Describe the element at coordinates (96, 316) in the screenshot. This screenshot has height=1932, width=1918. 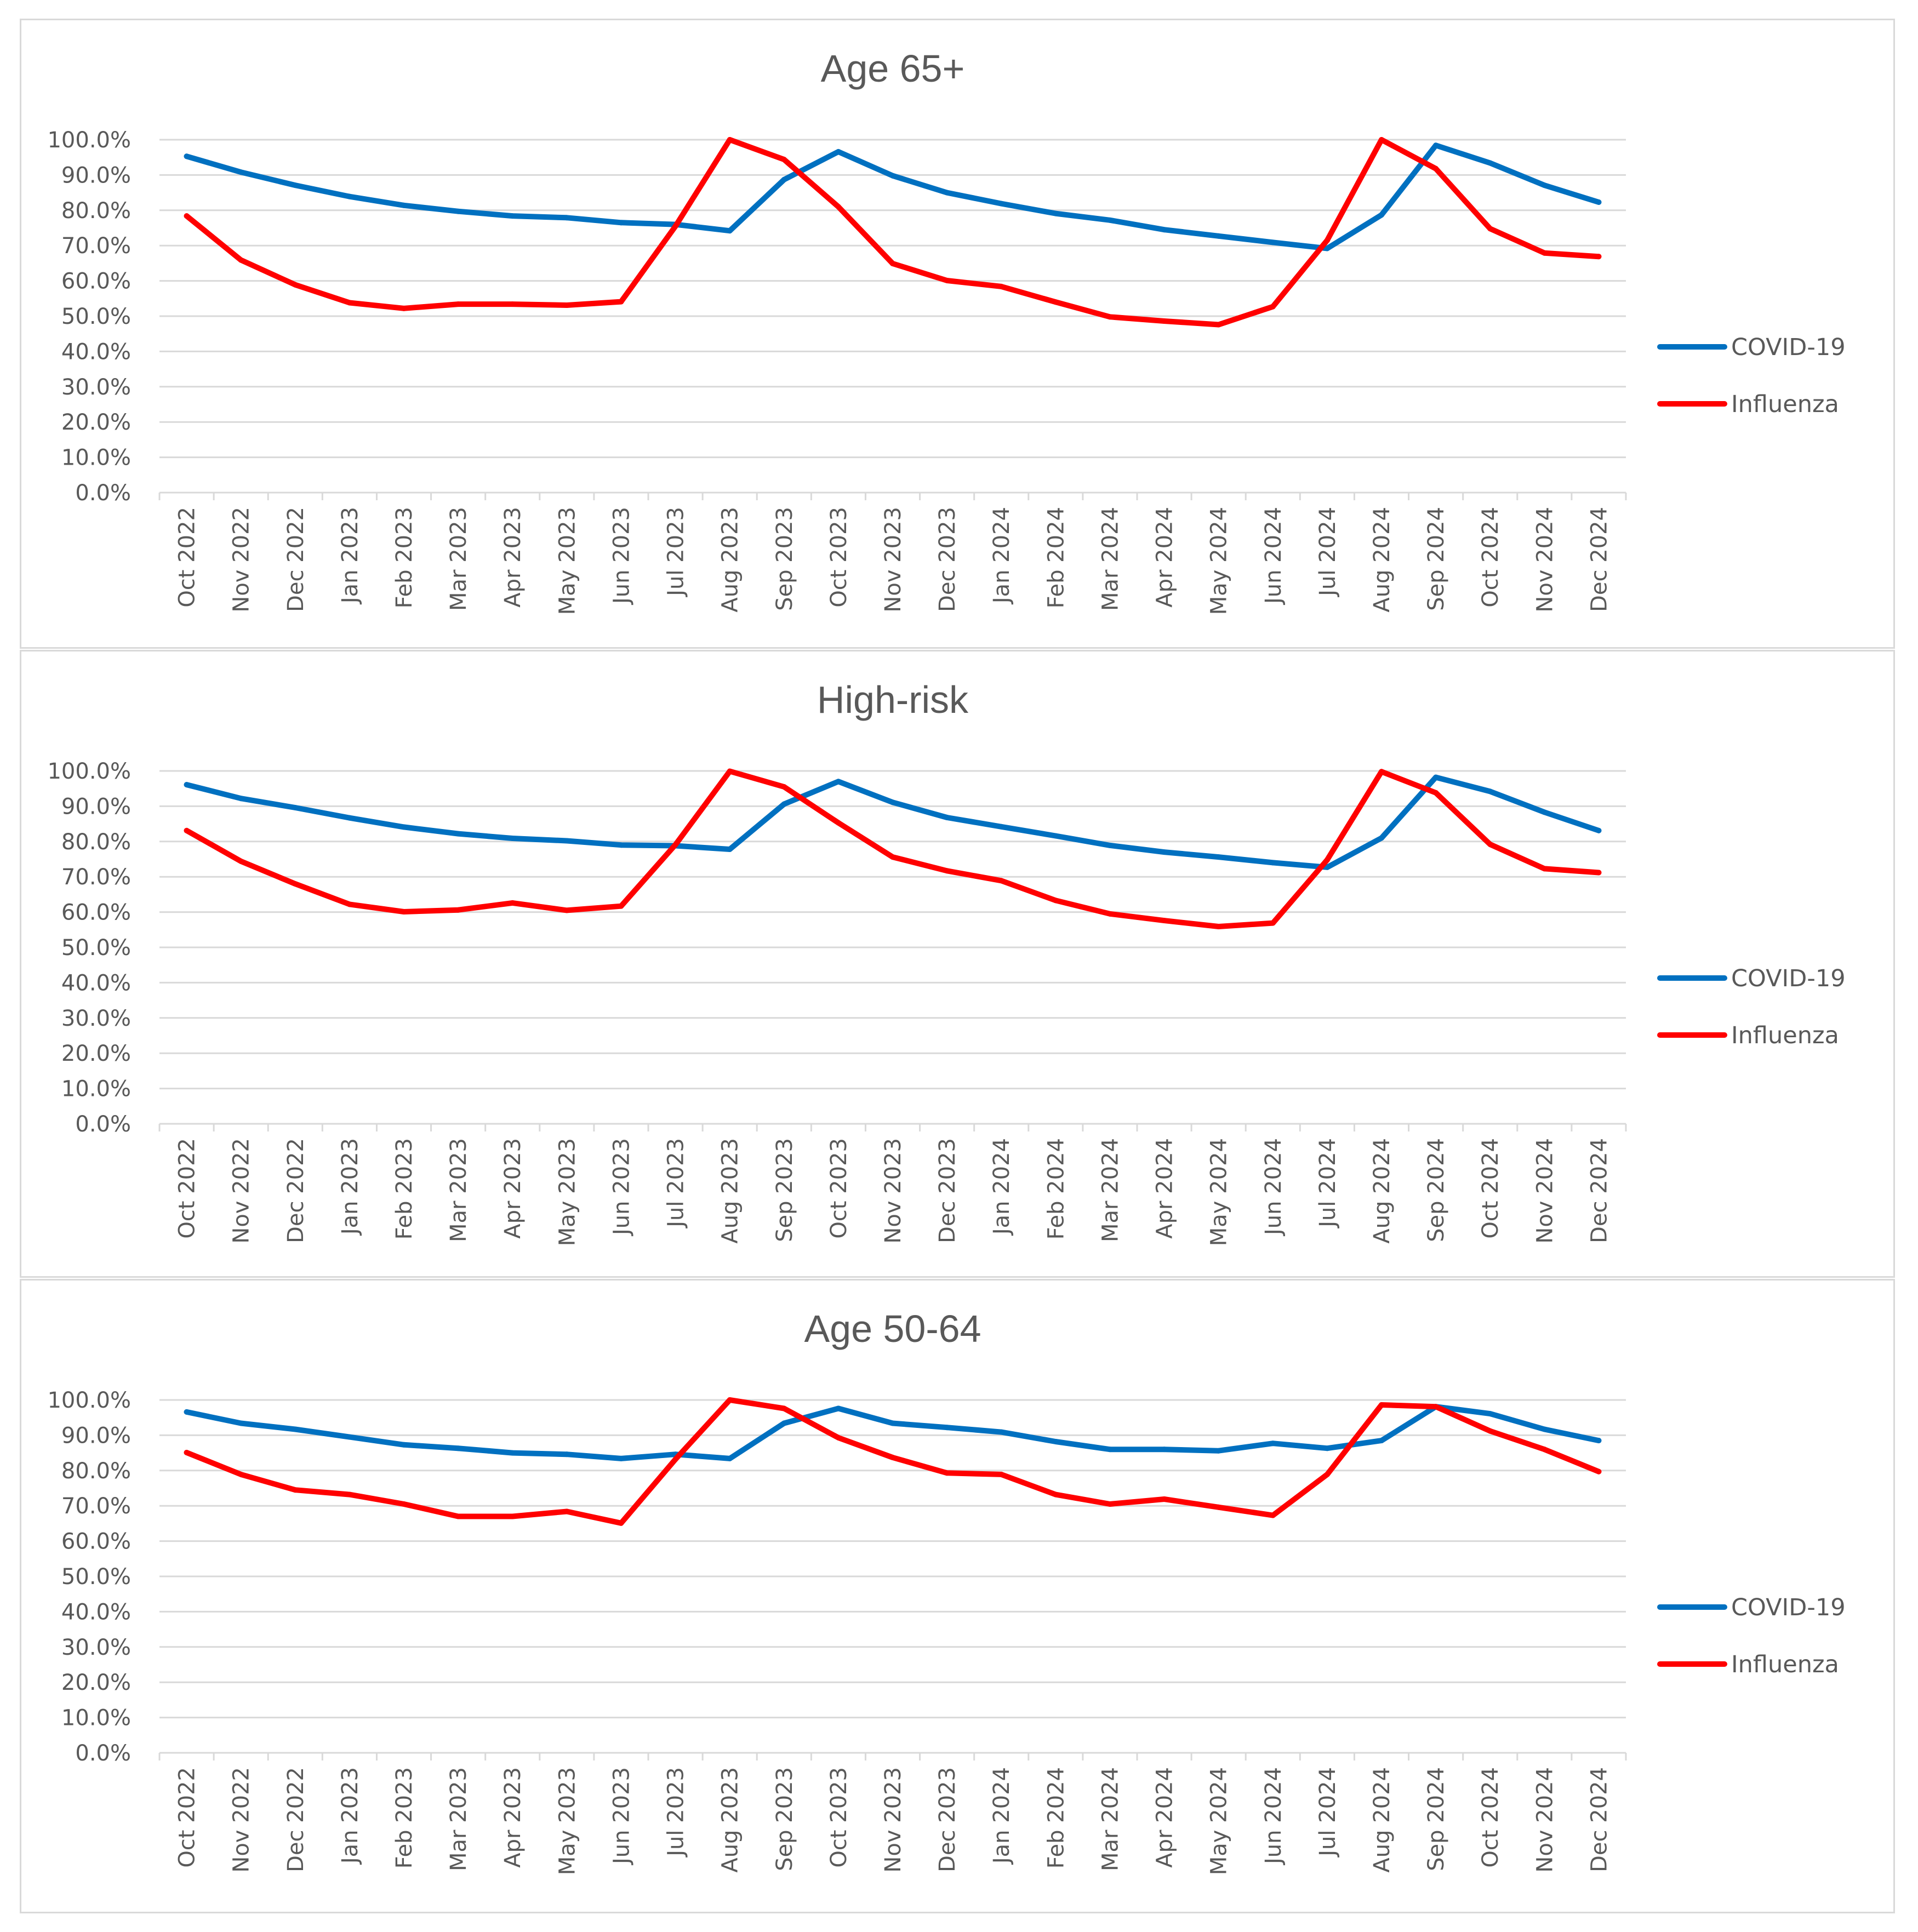
I see `y-tick-label: 50.0%` at that location.